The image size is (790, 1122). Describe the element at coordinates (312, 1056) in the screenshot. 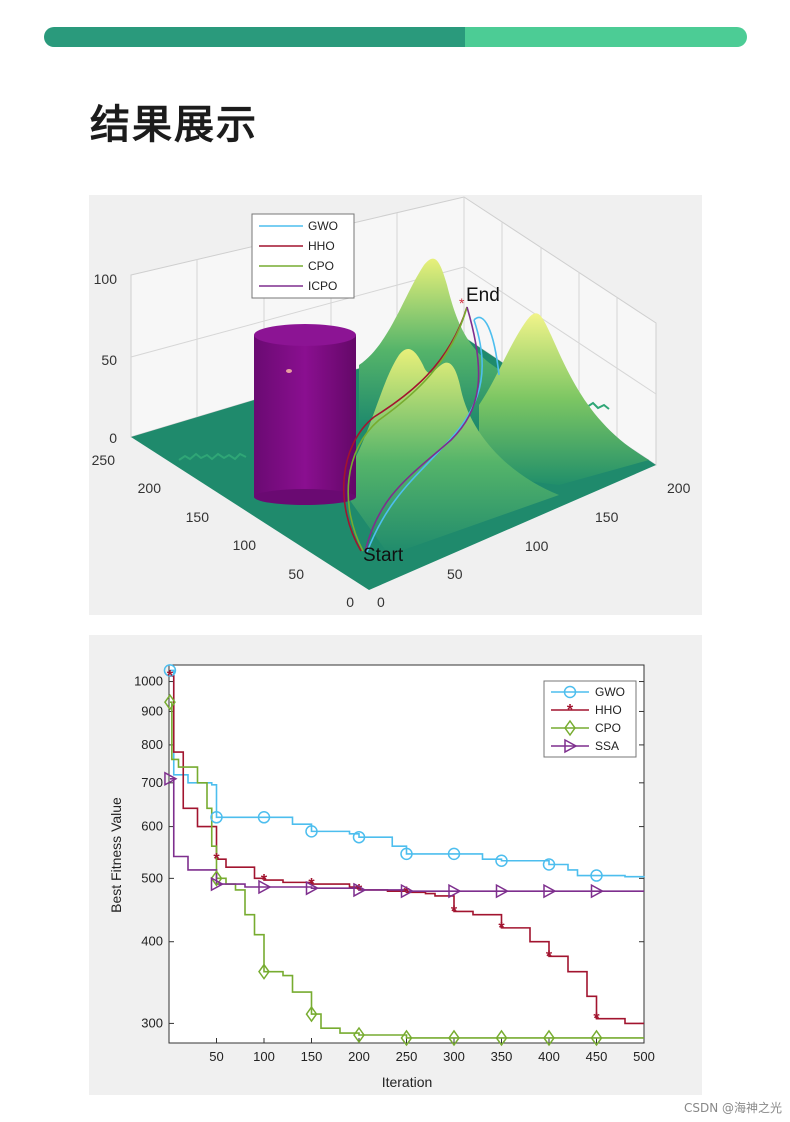

I see `x-tick-label: 150` at that location.